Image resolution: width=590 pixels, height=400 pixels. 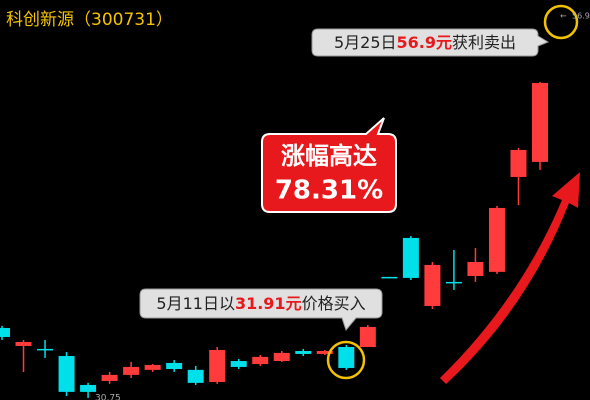 What do you see at coordinates (561, 22) in the screenshot?
I see `sell-circle` at bounding box center [561, 22].